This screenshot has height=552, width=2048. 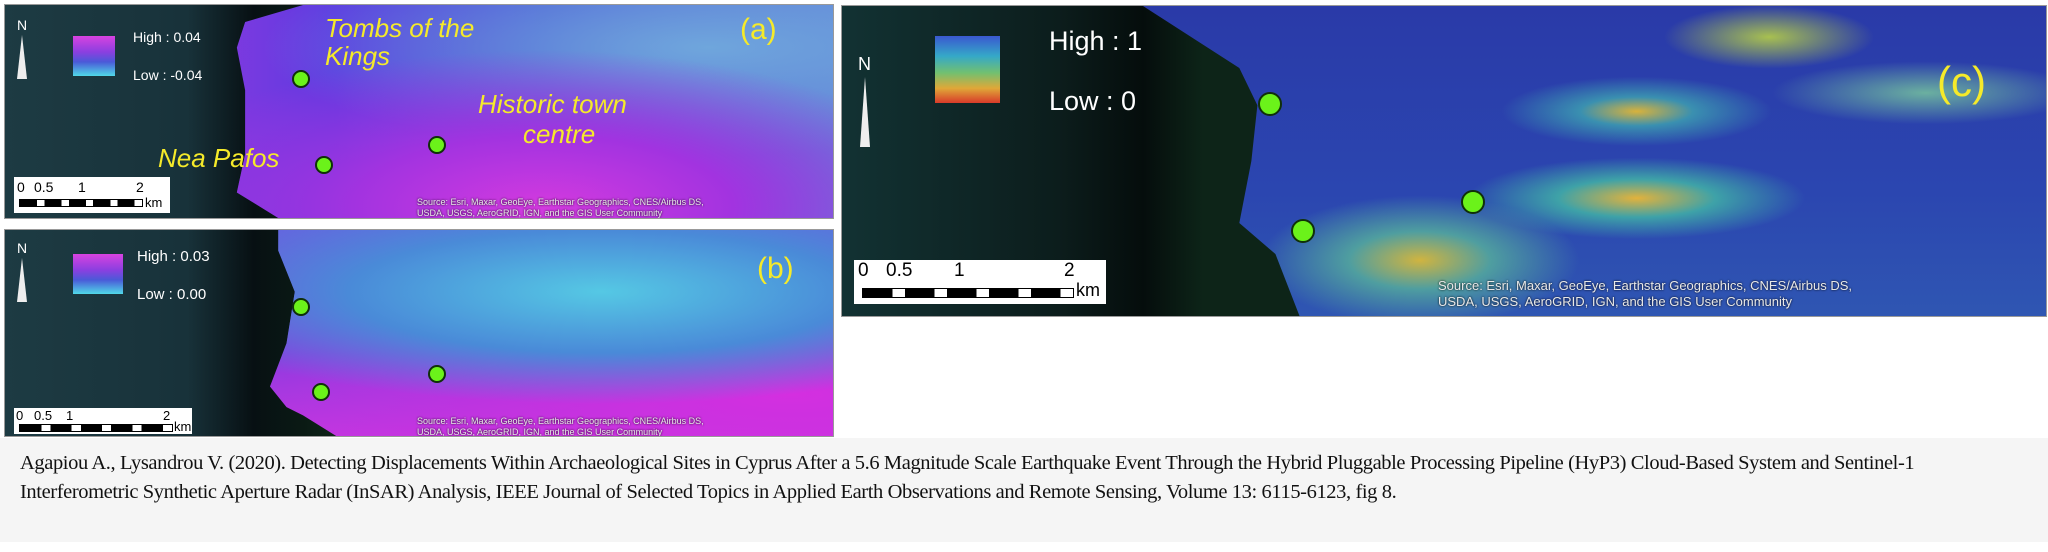 What do you see at coordinates (1096, 41) in the screenshot?
I see `legend-high: High : 1` at bounding box center [1096, 41].